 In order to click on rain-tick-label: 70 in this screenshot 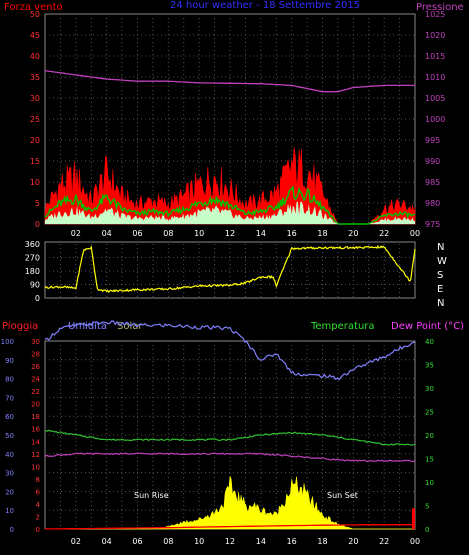, I will do `click(9, 398)`.